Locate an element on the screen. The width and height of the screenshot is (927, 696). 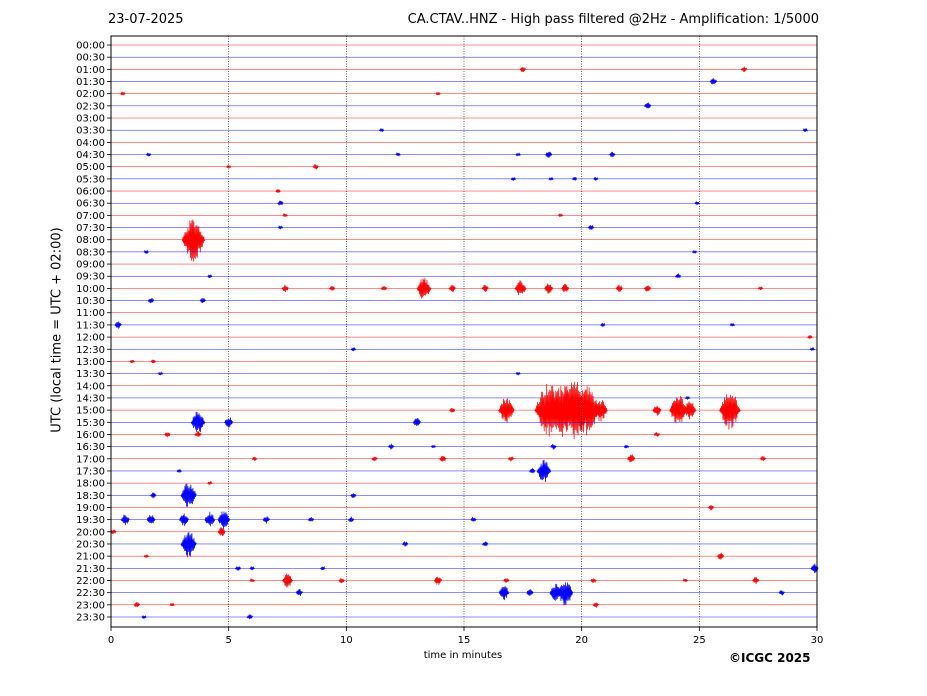
y-tick-label: 21:30 is located at coordinates (90, 569).